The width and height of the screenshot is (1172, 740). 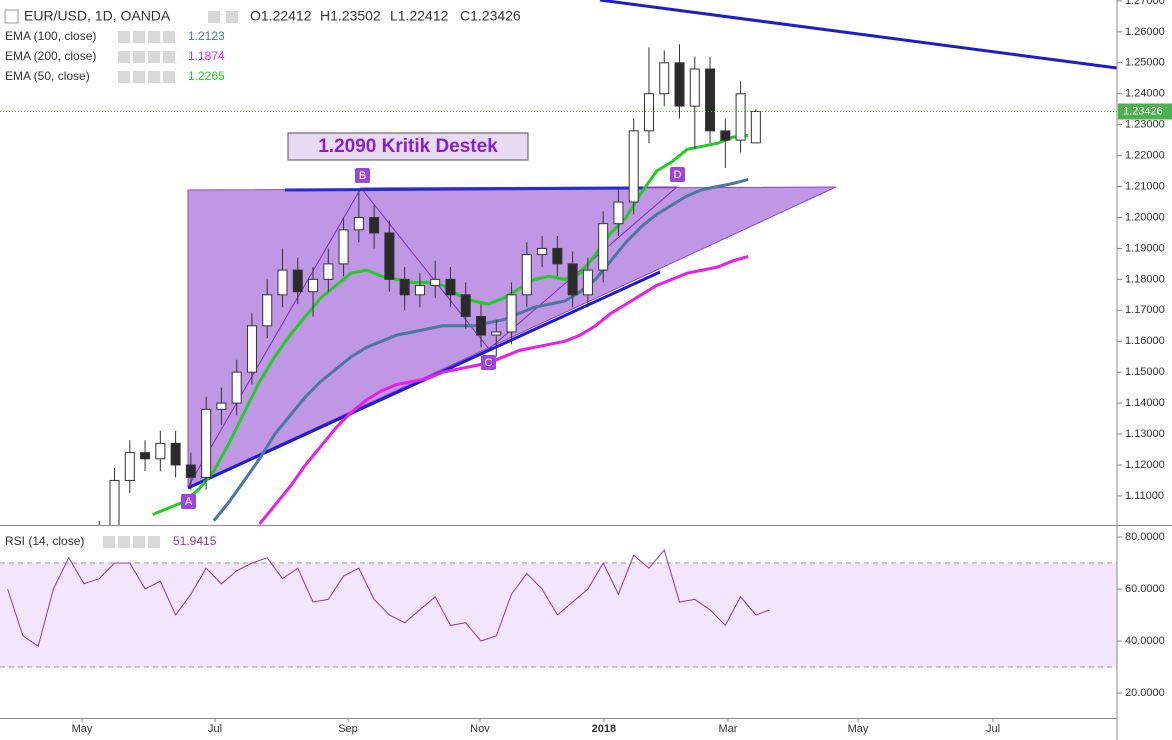 I want to click on symbol-icon, so click(x=11, y=16).